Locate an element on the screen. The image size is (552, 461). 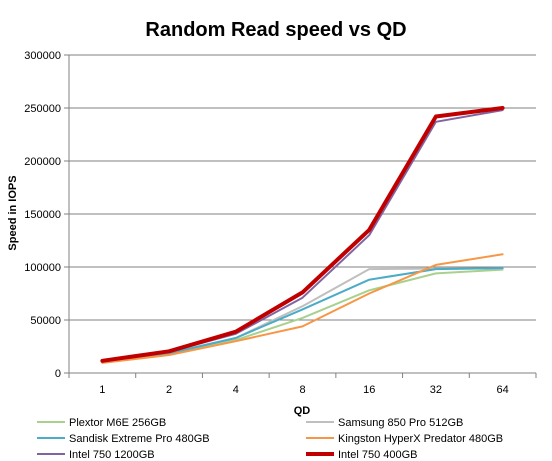
legend-label: Sandisk Extreme Pro 480GB is located at coordinates (139, 439).